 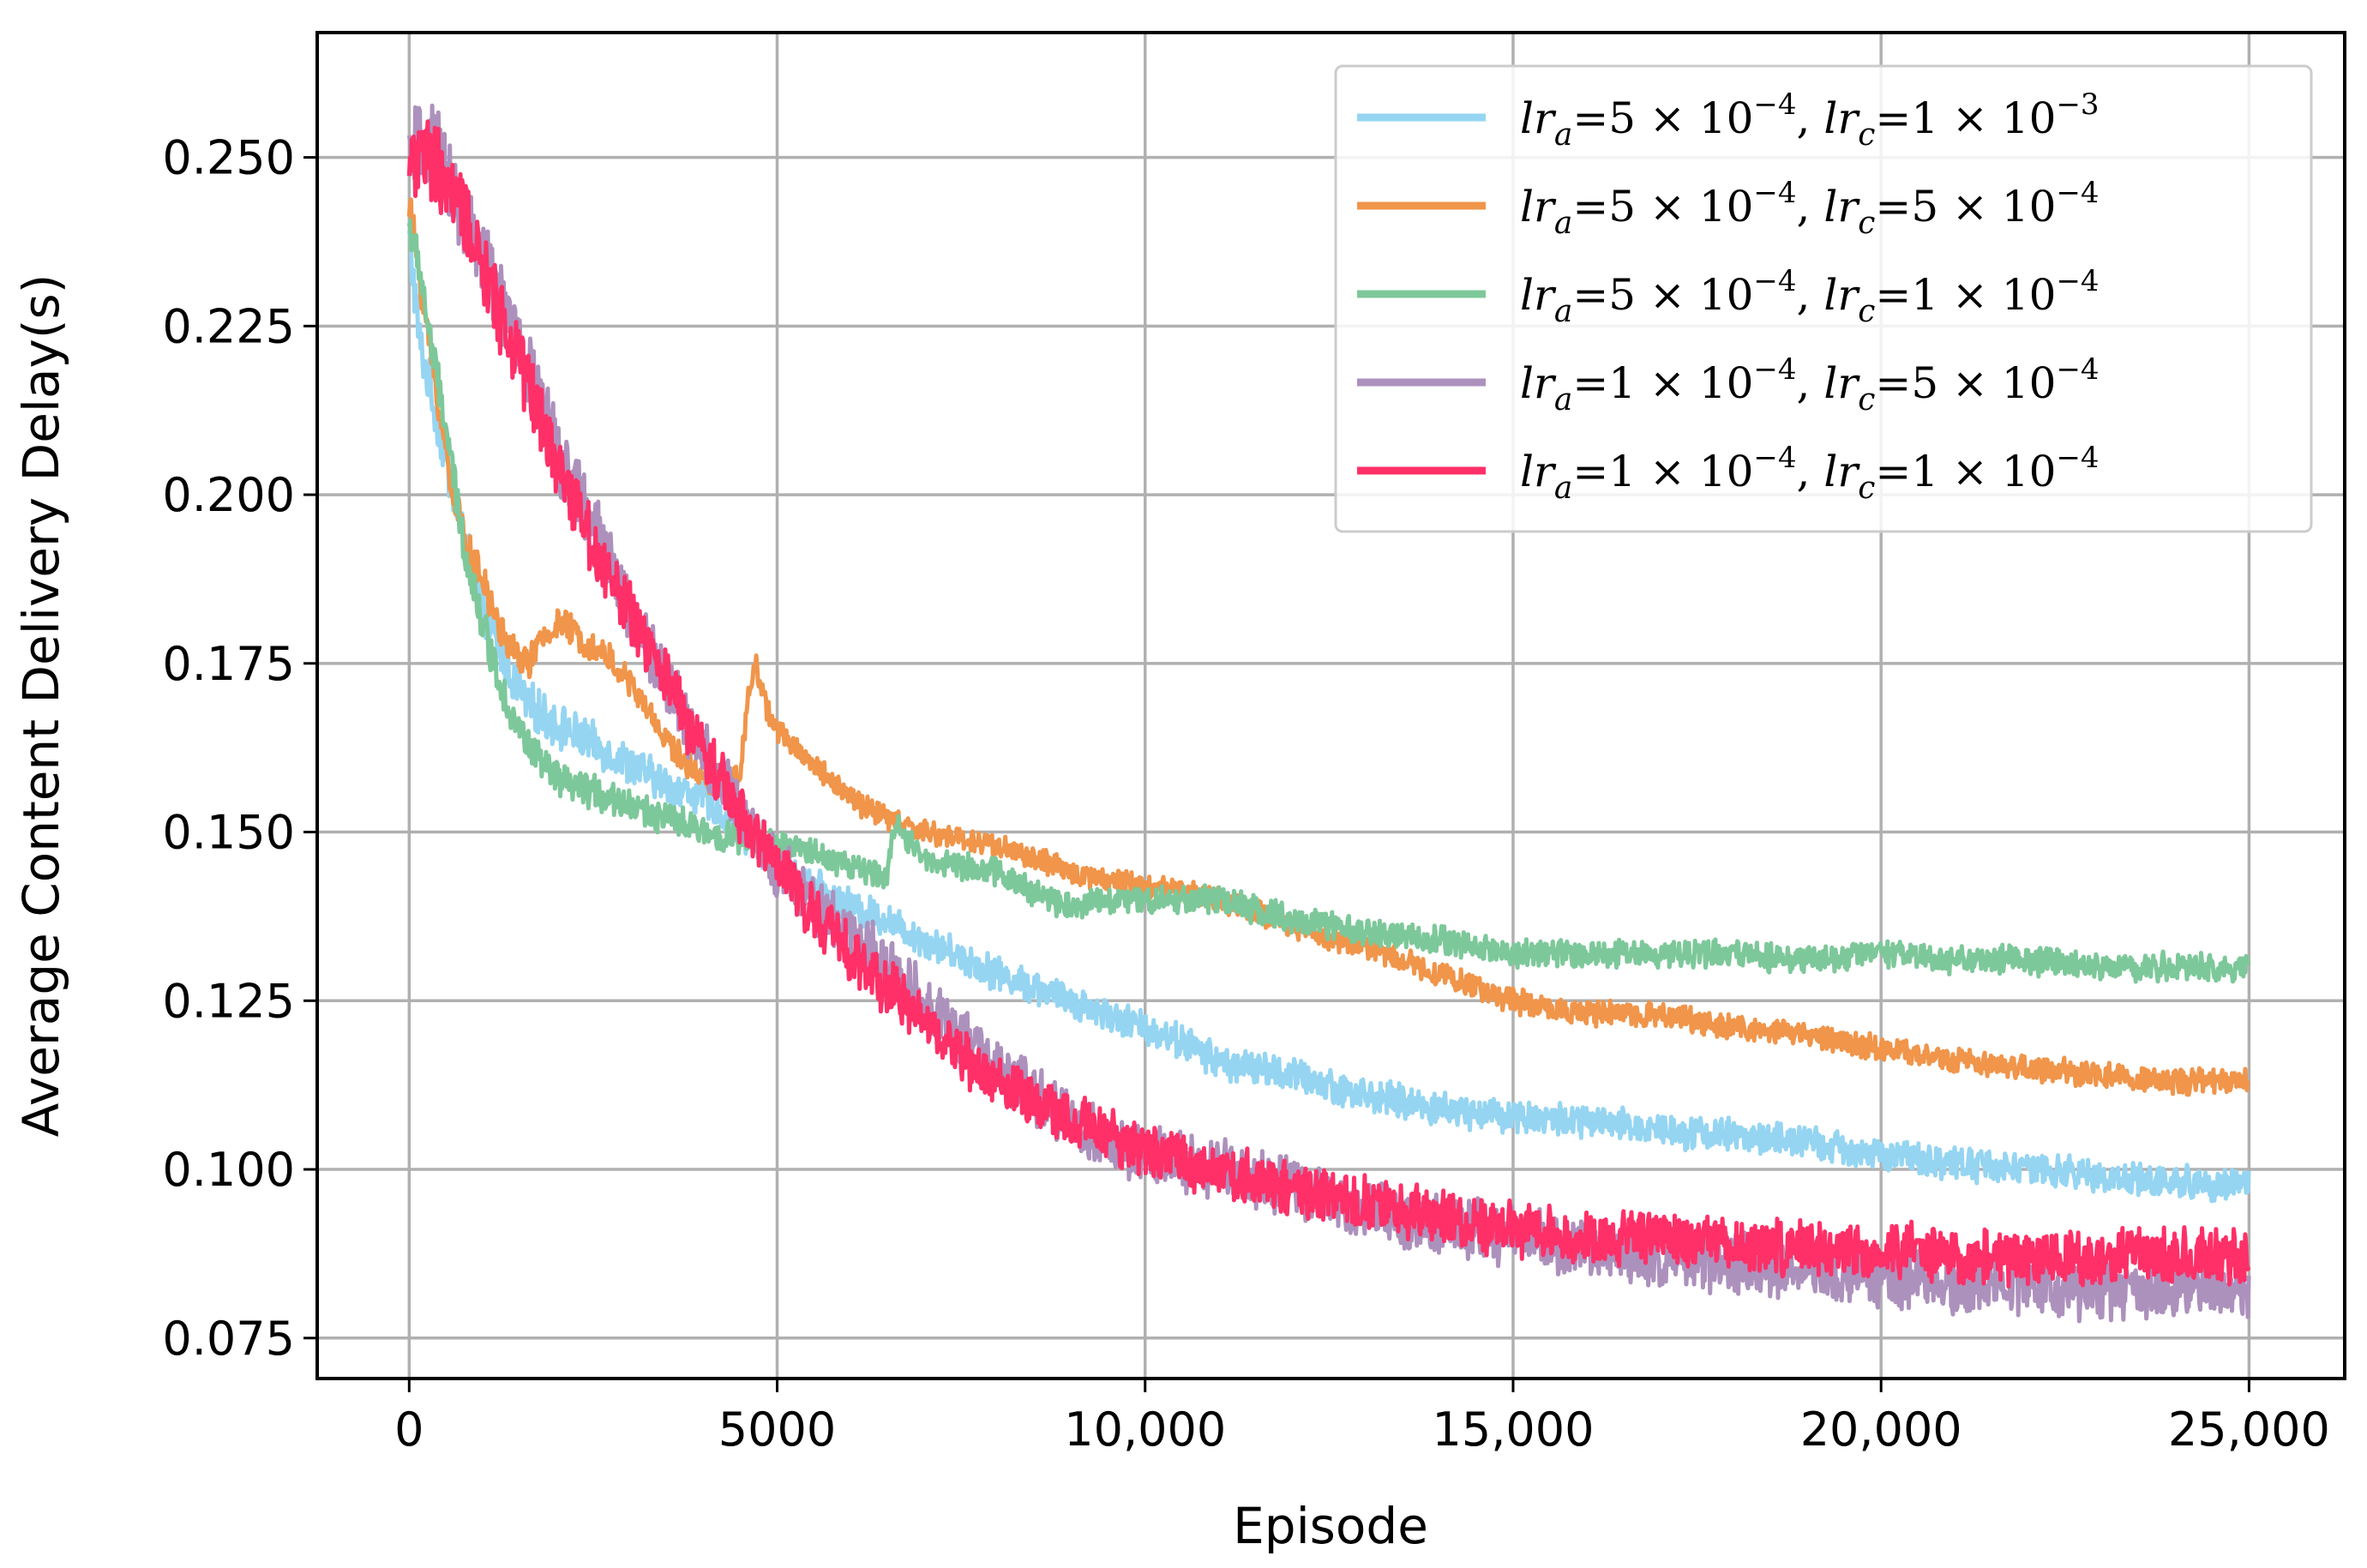 I want to click on x-tick-label: 20,000, so click(x=1881, y=1430).